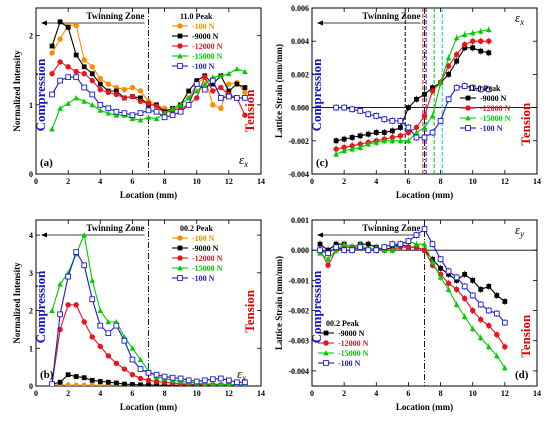 This screenshot has height=422, width=550. What do you see at coordinates (31, 273) in the screenshot?
I see `y-tick-label: 3` at bounding box center [31, 273].